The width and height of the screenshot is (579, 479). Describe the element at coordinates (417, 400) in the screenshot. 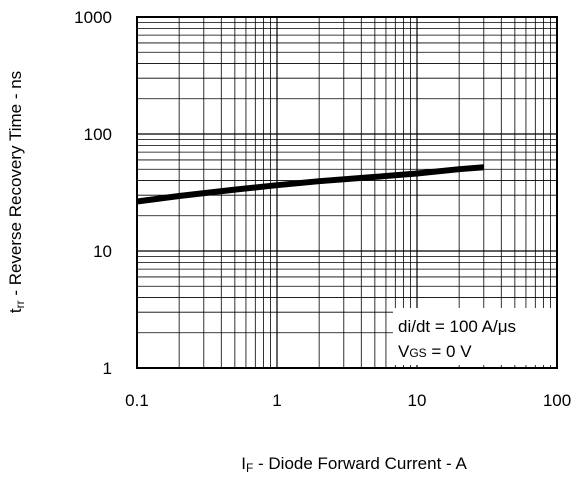

I see `x-tick-label: 10` at that location.